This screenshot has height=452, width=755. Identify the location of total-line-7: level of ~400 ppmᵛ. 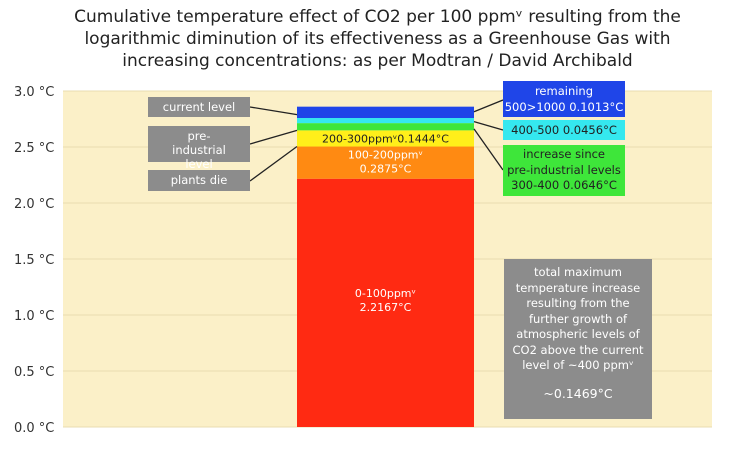
(578, 365).